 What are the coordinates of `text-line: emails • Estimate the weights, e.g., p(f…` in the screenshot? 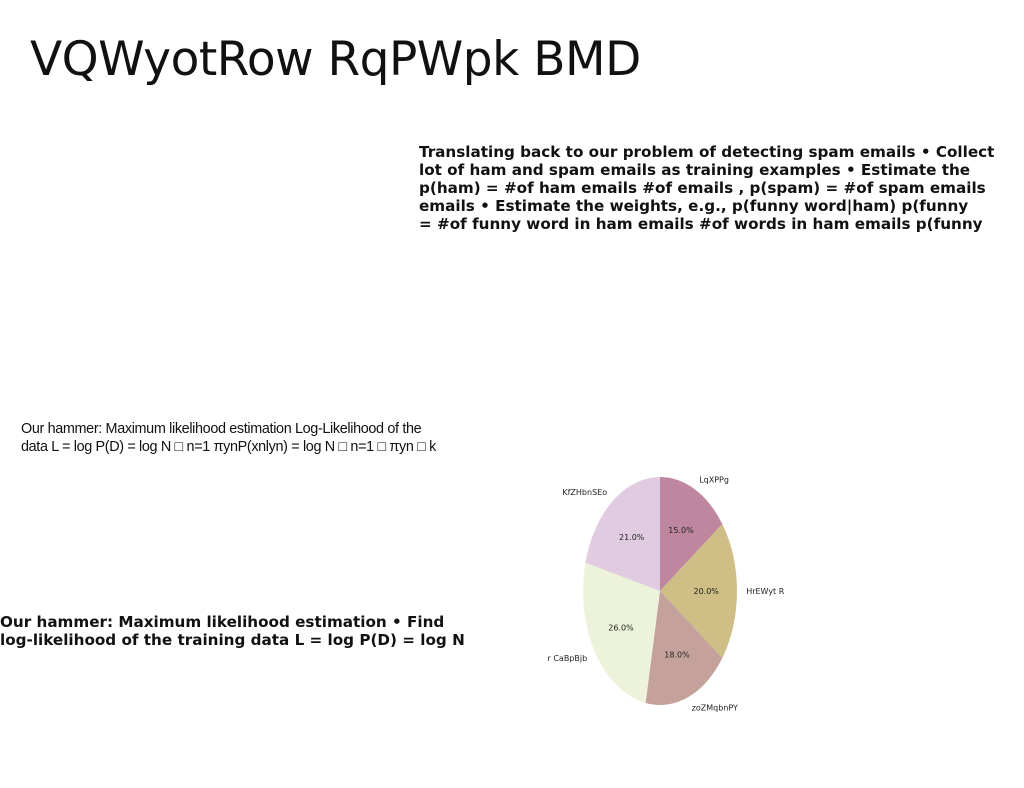 It's located at (721, 206).